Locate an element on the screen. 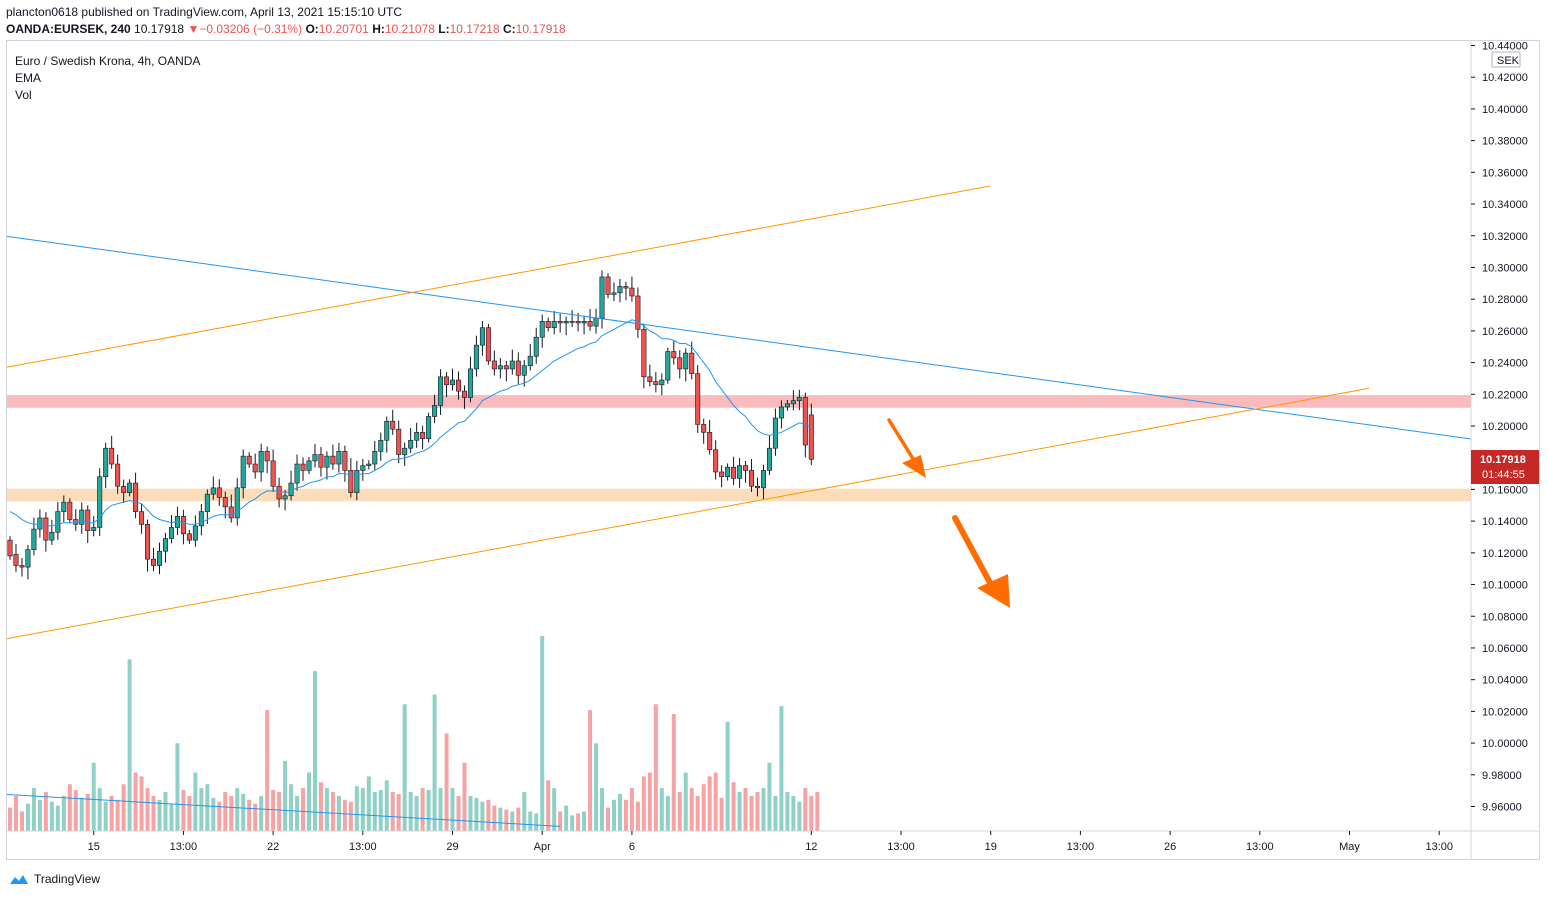 The image size is (1548, 897). high-value: 10.21078 is located at coordinates (409, 29).